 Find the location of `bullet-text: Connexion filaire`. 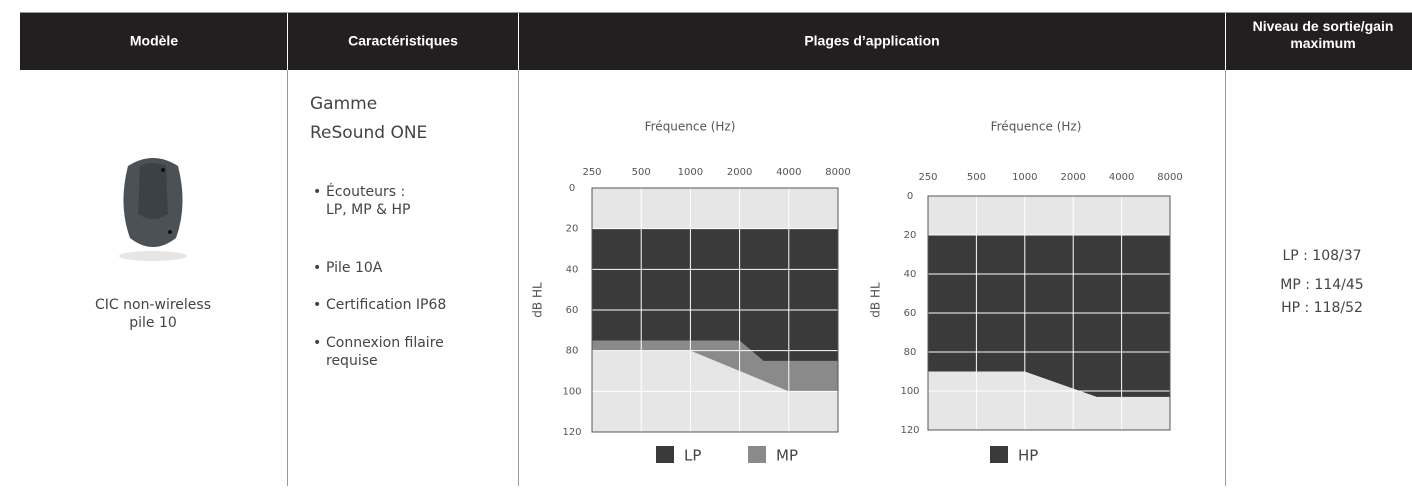

bullet-text: Connexion filaire is located at coordinates (385, 343).